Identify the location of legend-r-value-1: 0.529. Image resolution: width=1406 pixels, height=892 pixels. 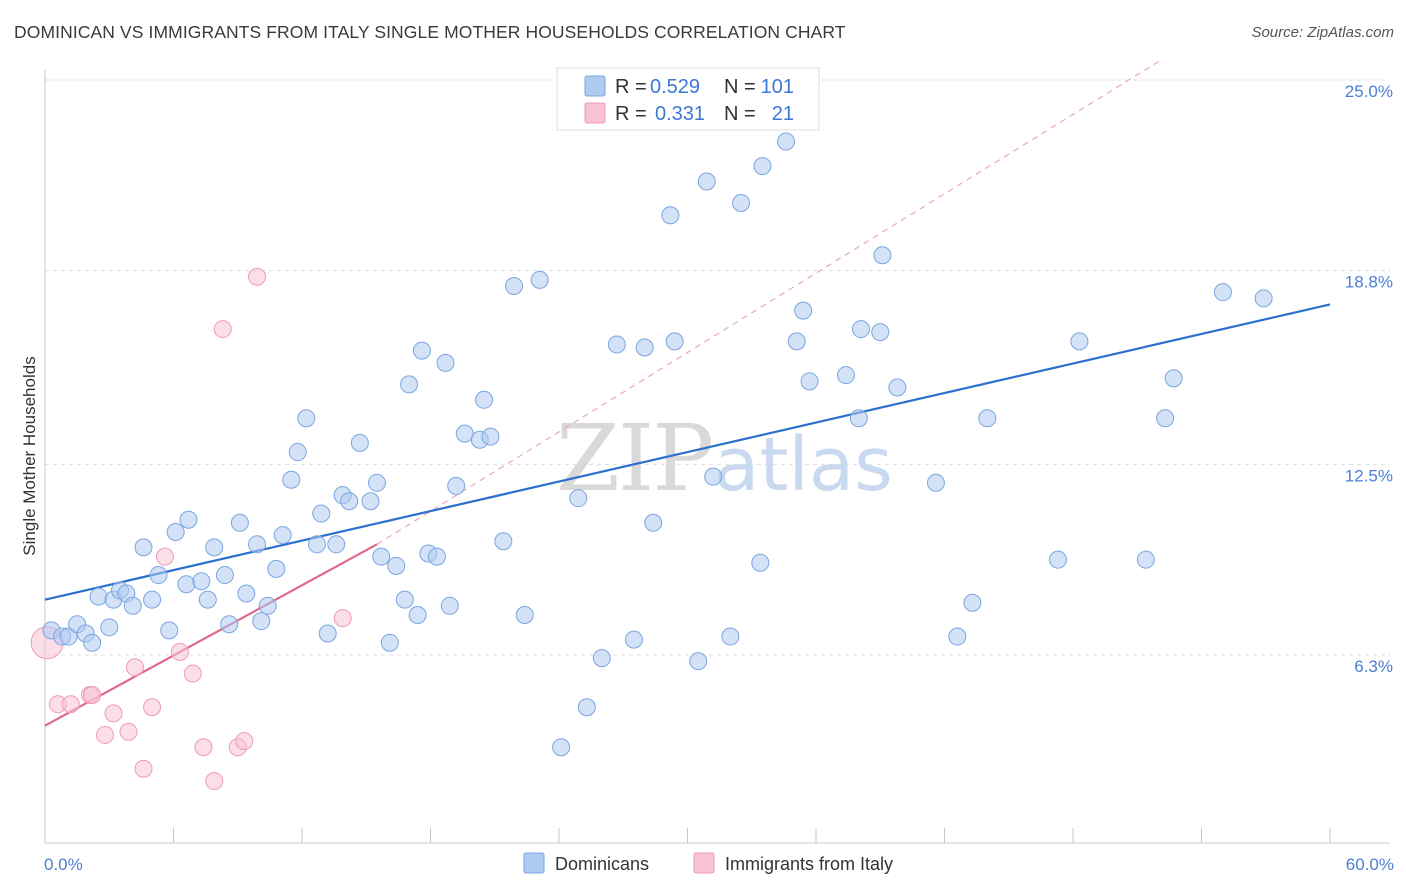
(675, 87).